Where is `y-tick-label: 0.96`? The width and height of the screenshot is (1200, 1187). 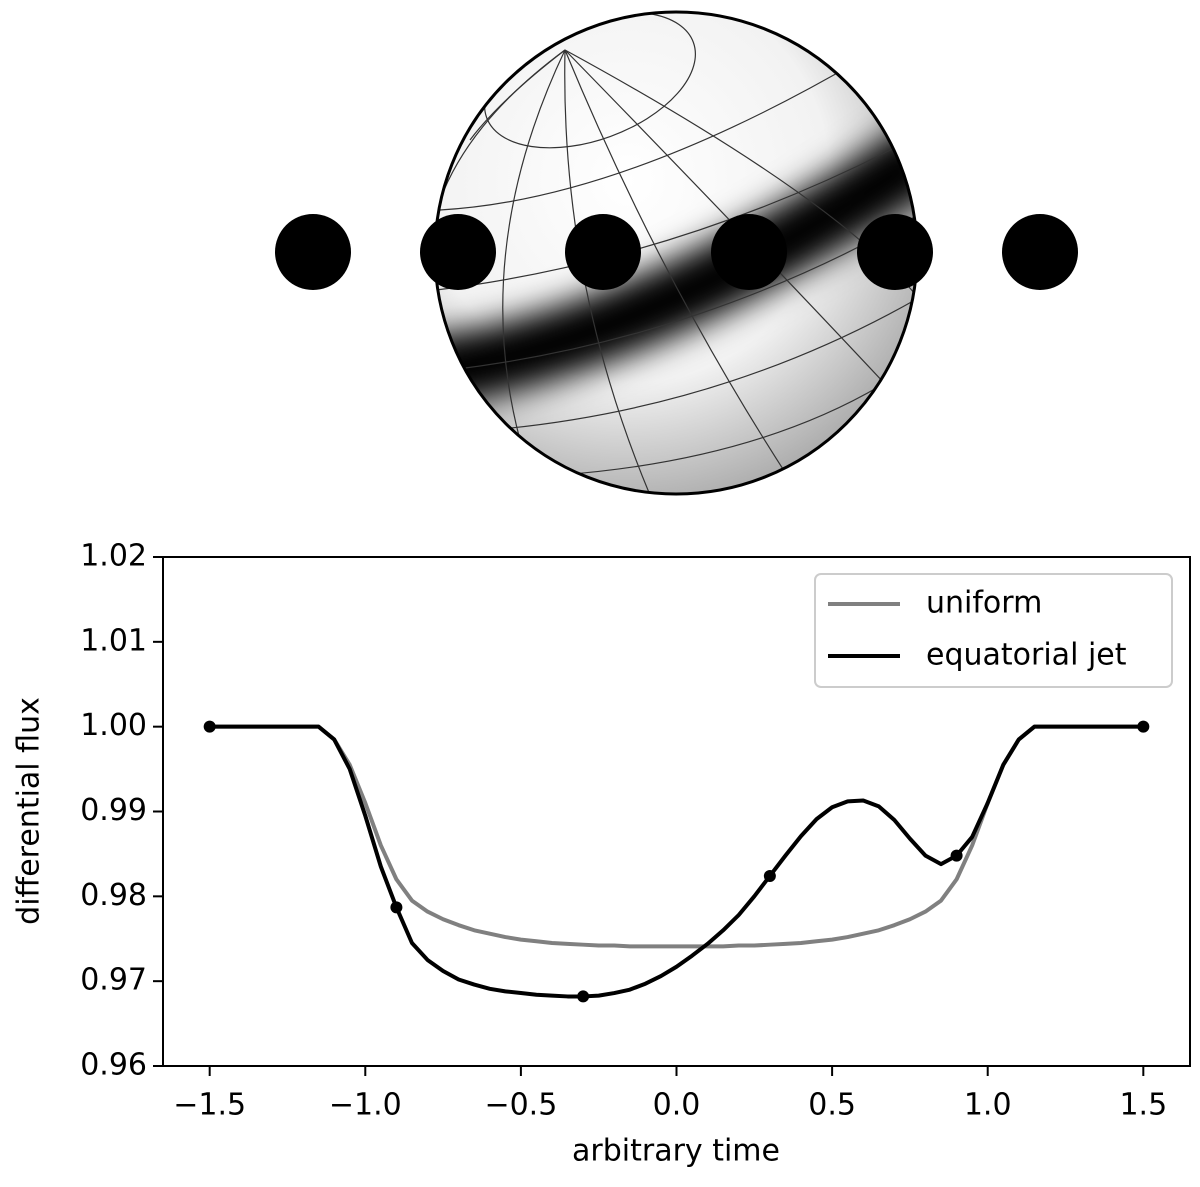
y-tick-label: 0.96 is located at coordinates (113, 1065).